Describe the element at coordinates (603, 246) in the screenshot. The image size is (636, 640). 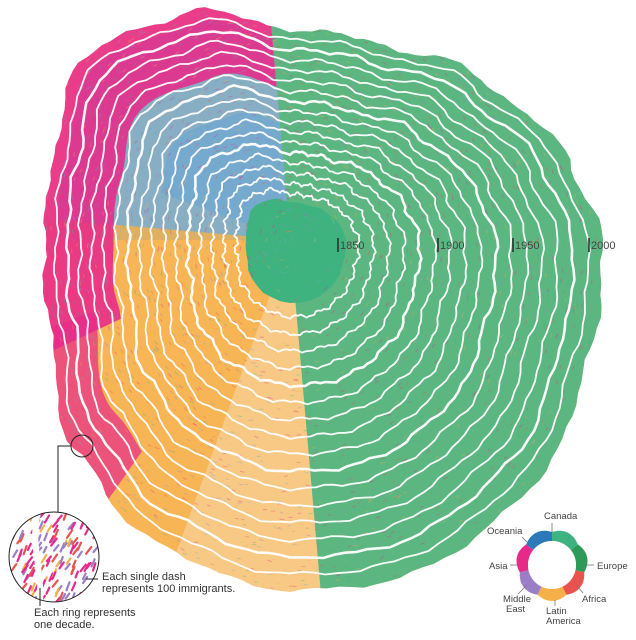
I see `year-label-2000: 2000` at that location.